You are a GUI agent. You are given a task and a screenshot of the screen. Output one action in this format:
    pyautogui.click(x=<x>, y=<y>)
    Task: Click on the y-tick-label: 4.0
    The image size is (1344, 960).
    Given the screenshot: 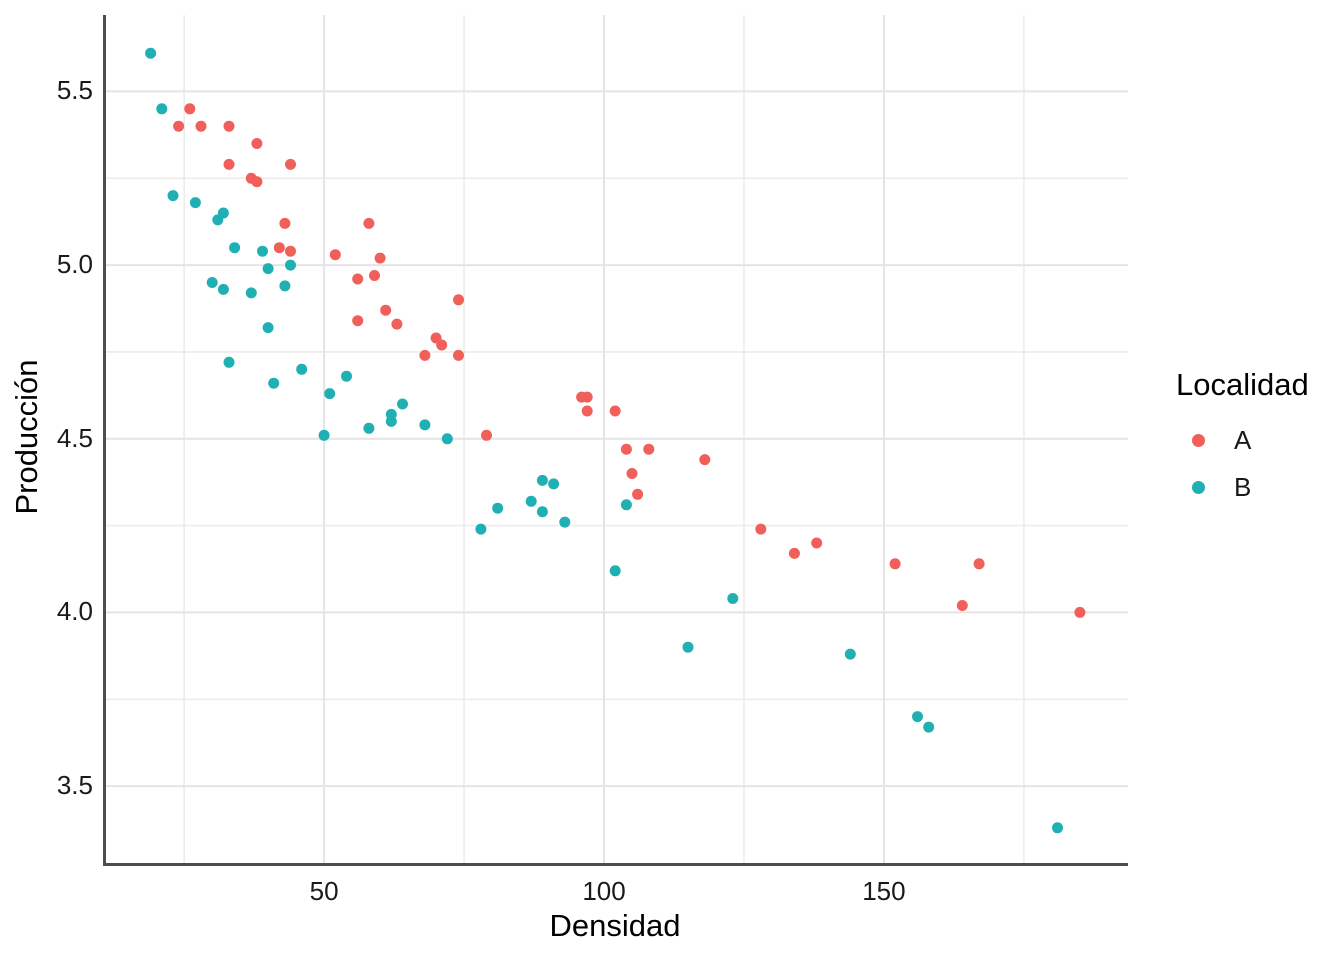 What is the action you would take?
    pyautogui.click(x=74, y=611)
    